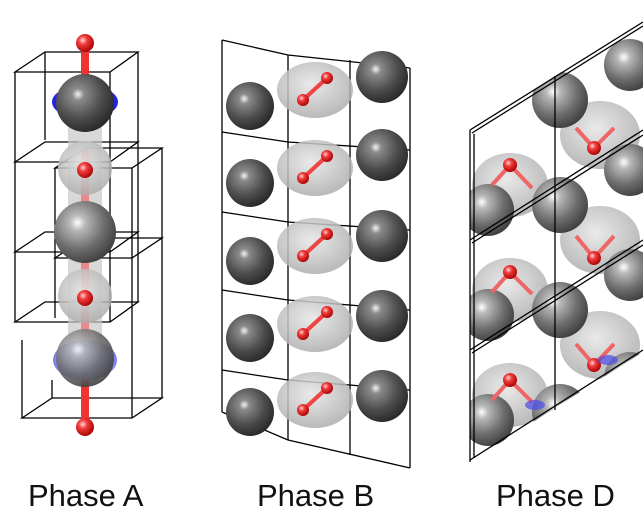 The image size is (643, 517). Describe the element at coordinates (86, 495) in the screenshot. I see `phase-a-label: Phase A` at that location.